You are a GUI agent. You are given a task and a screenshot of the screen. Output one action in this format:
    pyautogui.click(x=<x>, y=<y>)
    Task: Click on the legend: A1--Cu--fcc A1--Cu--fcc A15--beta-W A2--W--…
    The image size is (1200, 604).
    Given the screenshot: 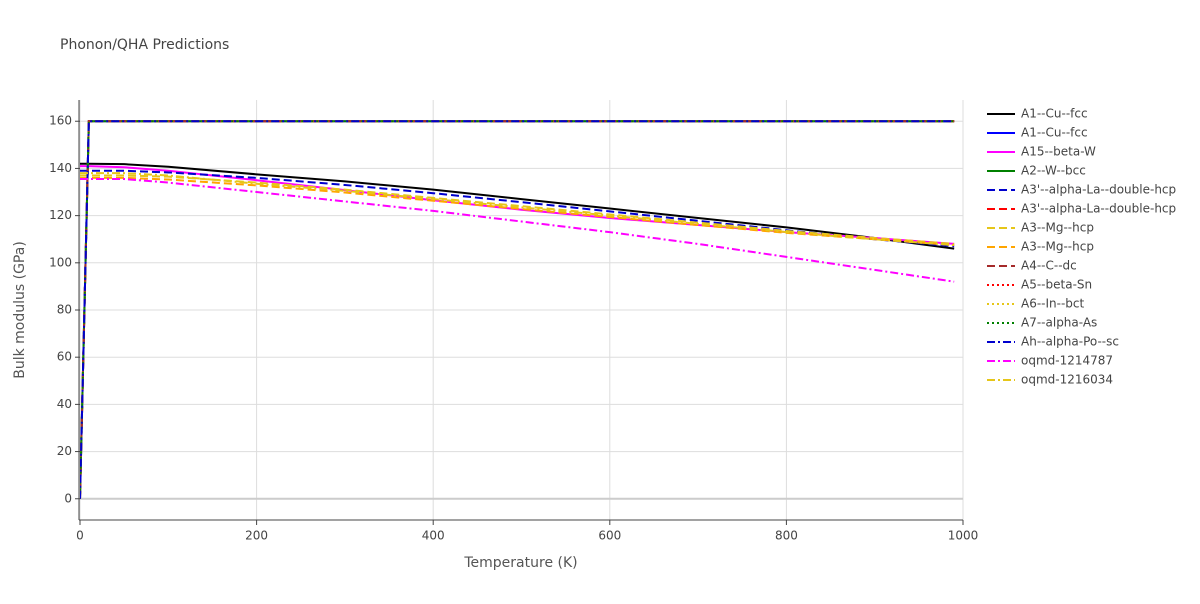 What is the action you would take?
    pyautogui.click(x=1081, y=247)
    